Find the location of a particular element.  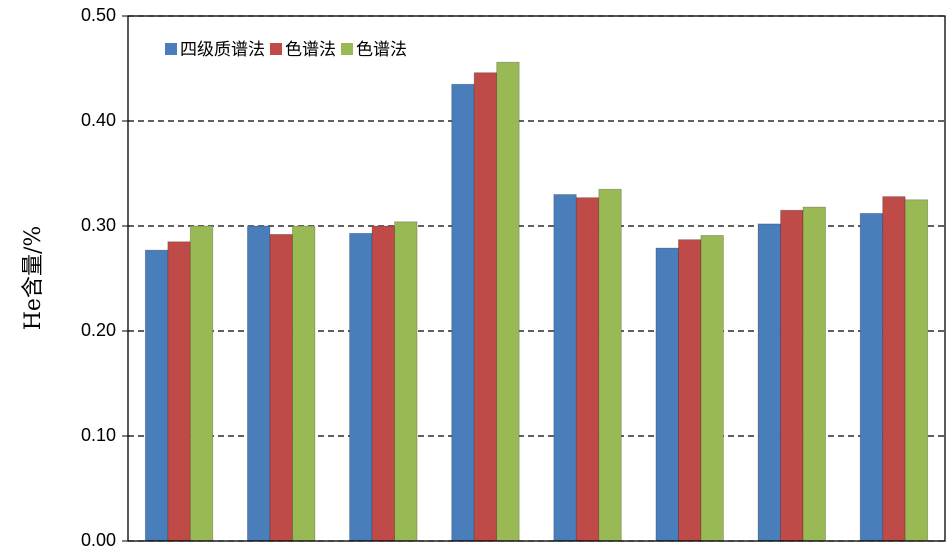

y-tick-label: 0.20 is located at coordinates (98, 330).